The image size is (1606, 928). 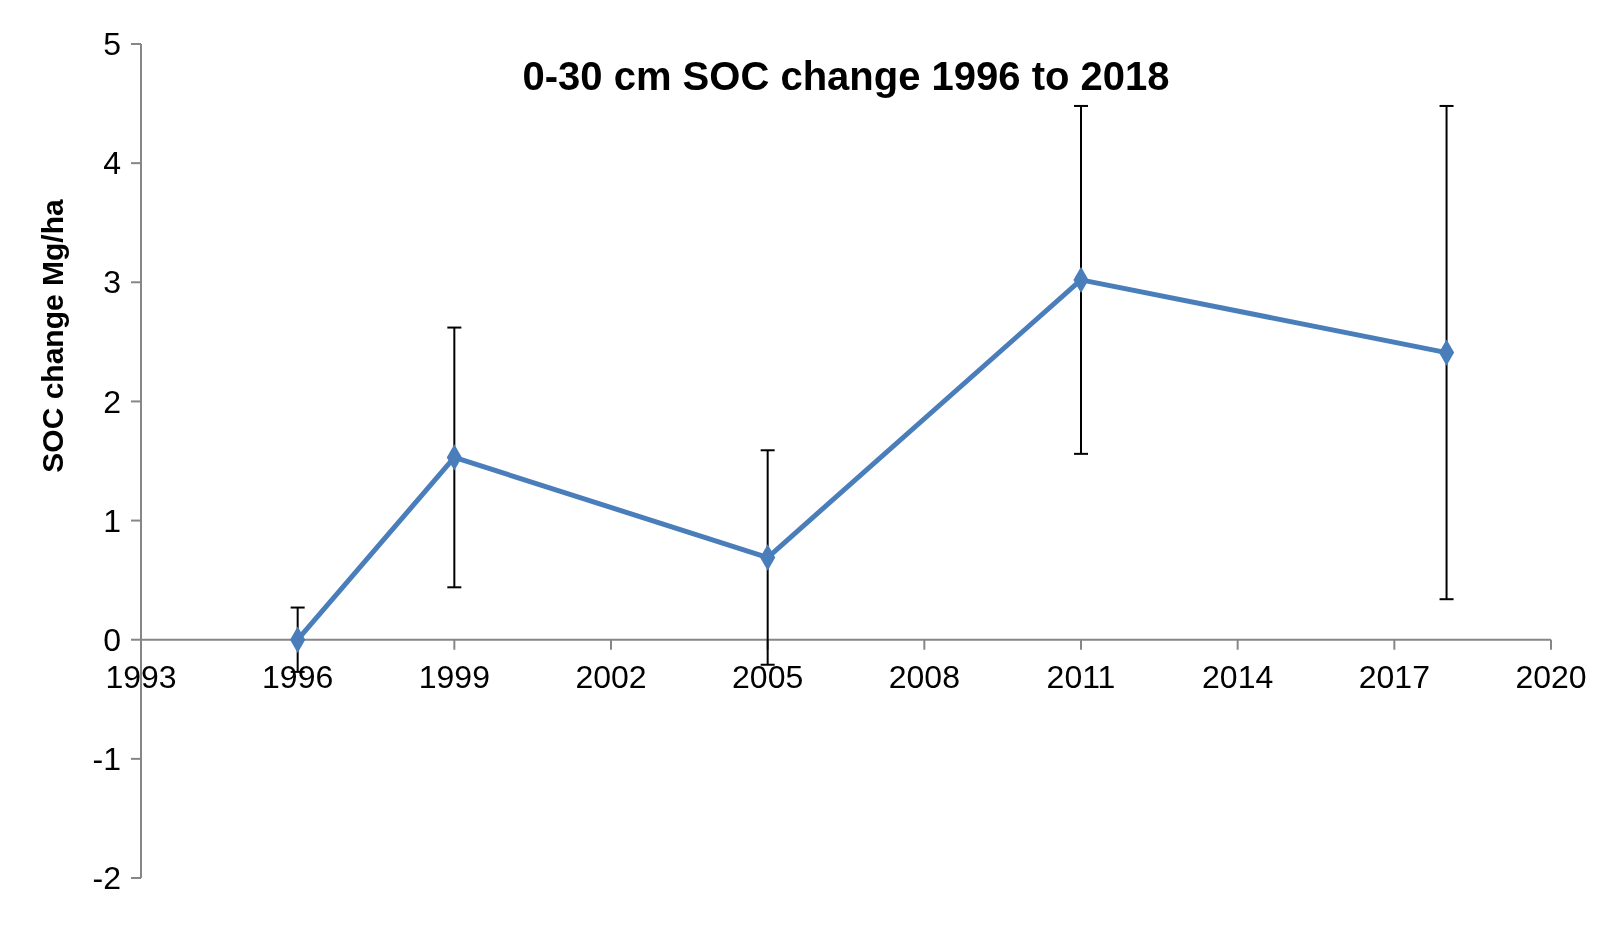 What do you see at coordinates (768, 676) in the screenshot?
I see `x-tick-label: 2005` at bounding box center [768, 676].